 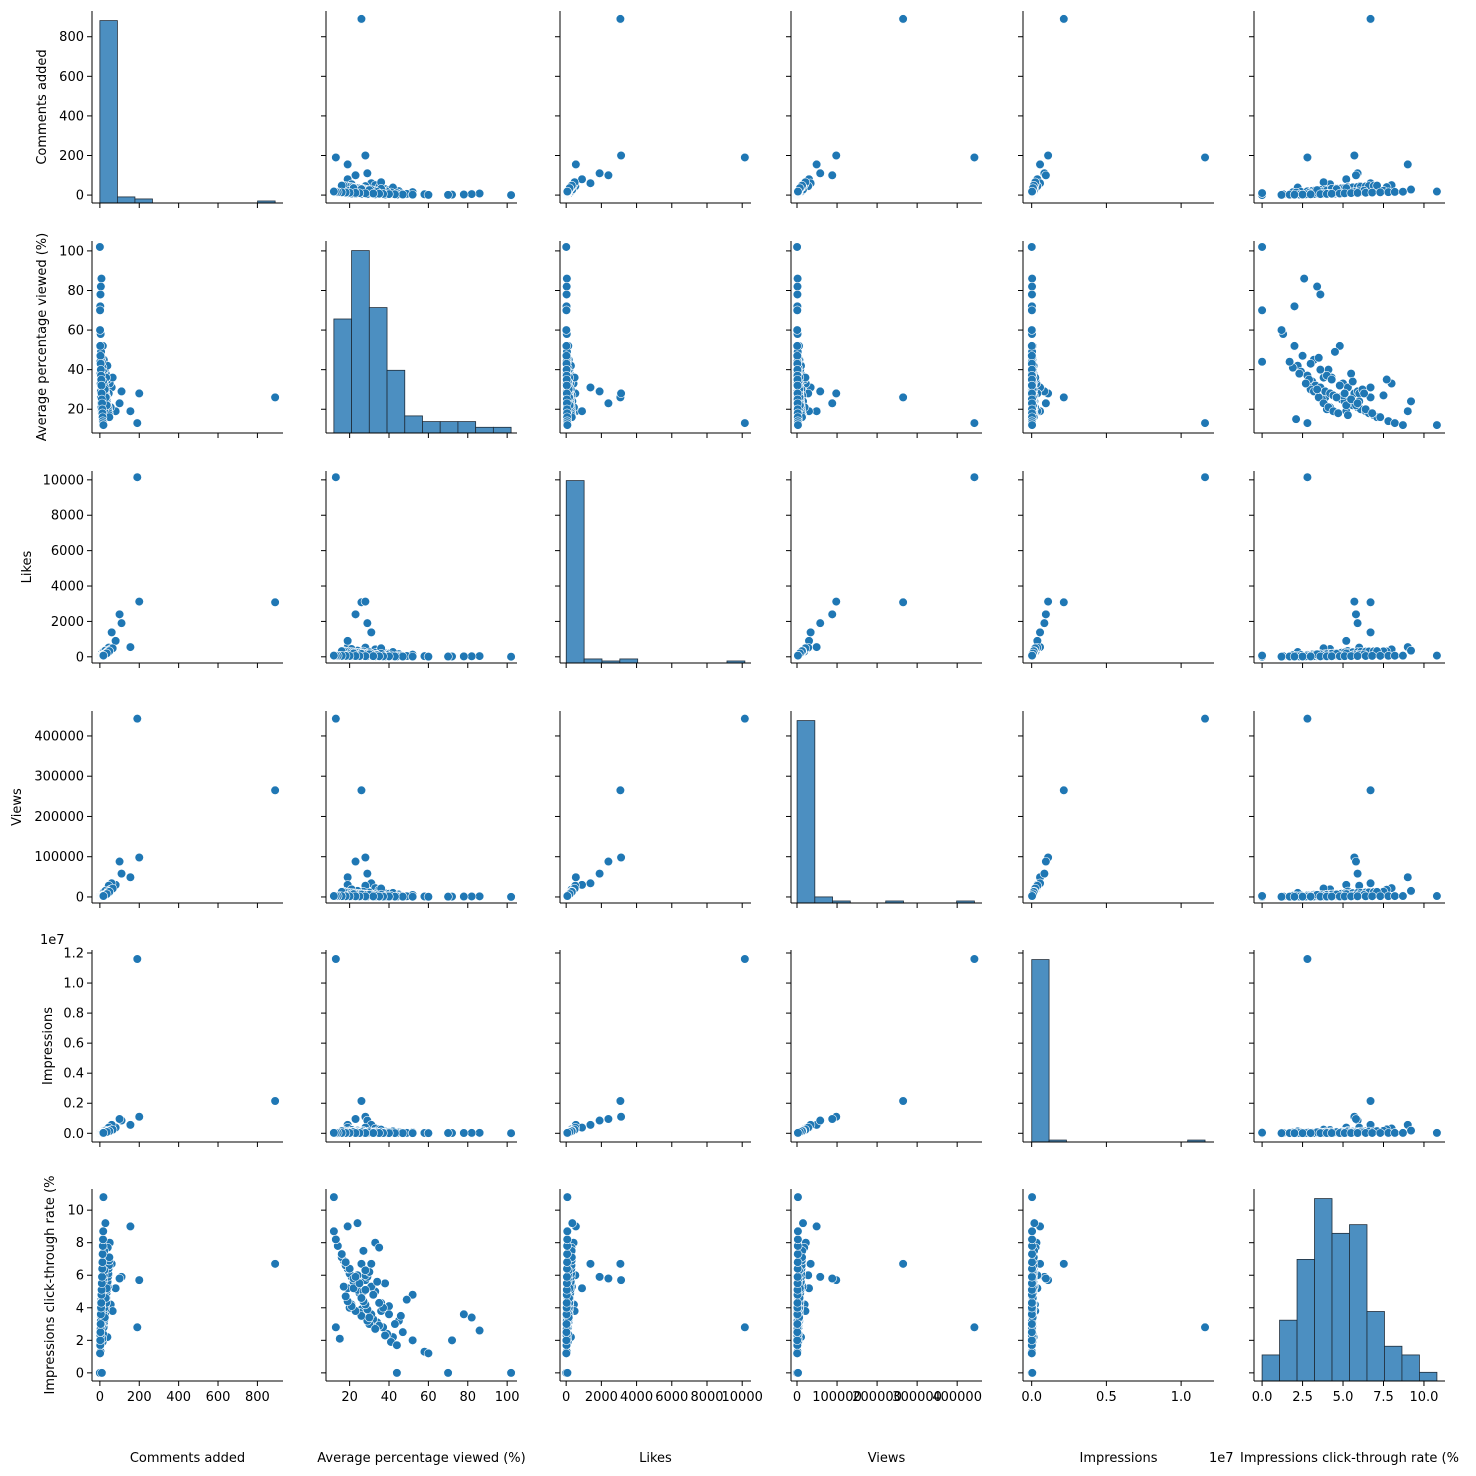 I want to click on panel-r3-c1, so click(x=419, y=809).